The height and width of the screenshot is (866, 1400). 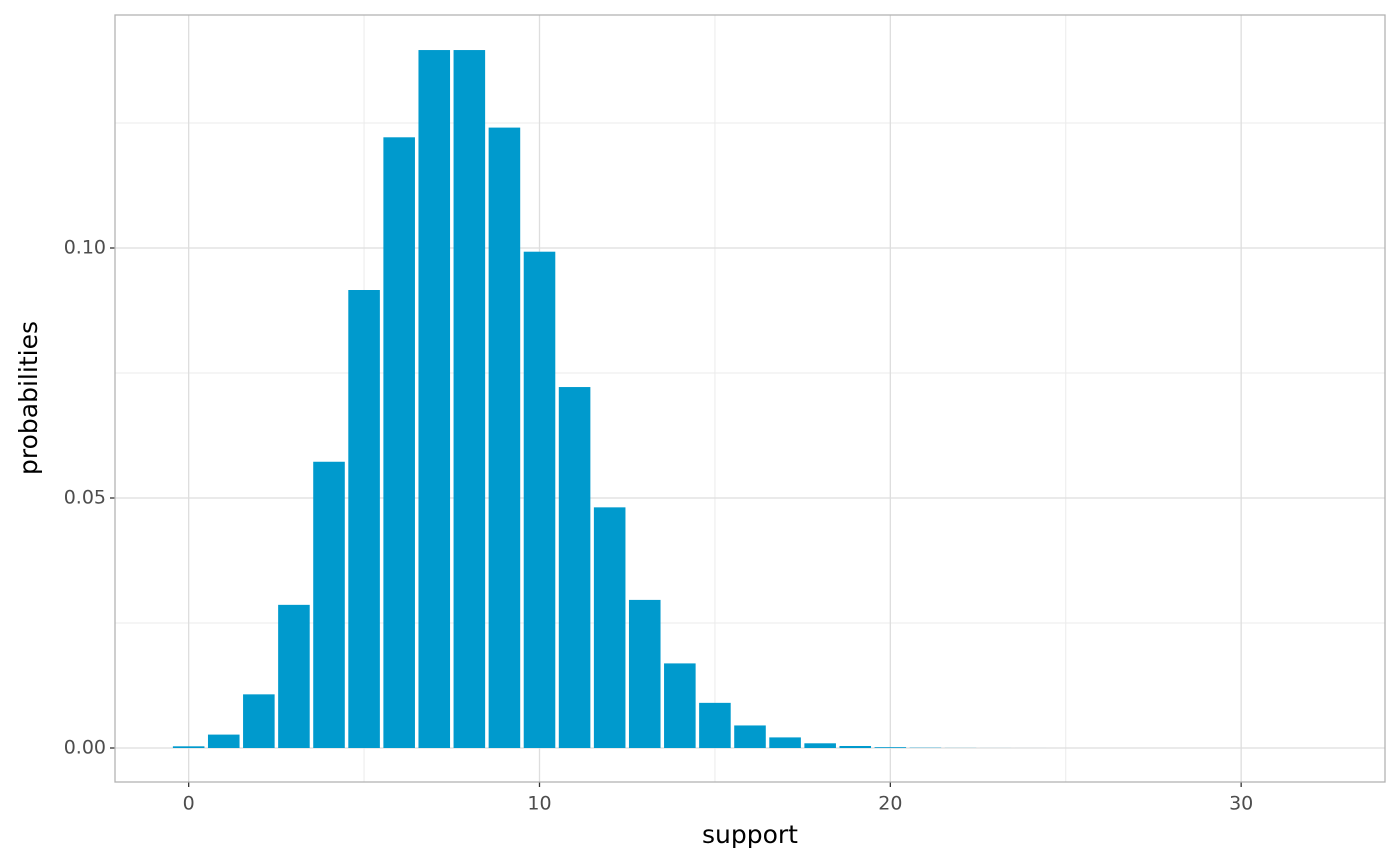 I want to click on y-tick-label: 0.10, so click(x=85, y=248).